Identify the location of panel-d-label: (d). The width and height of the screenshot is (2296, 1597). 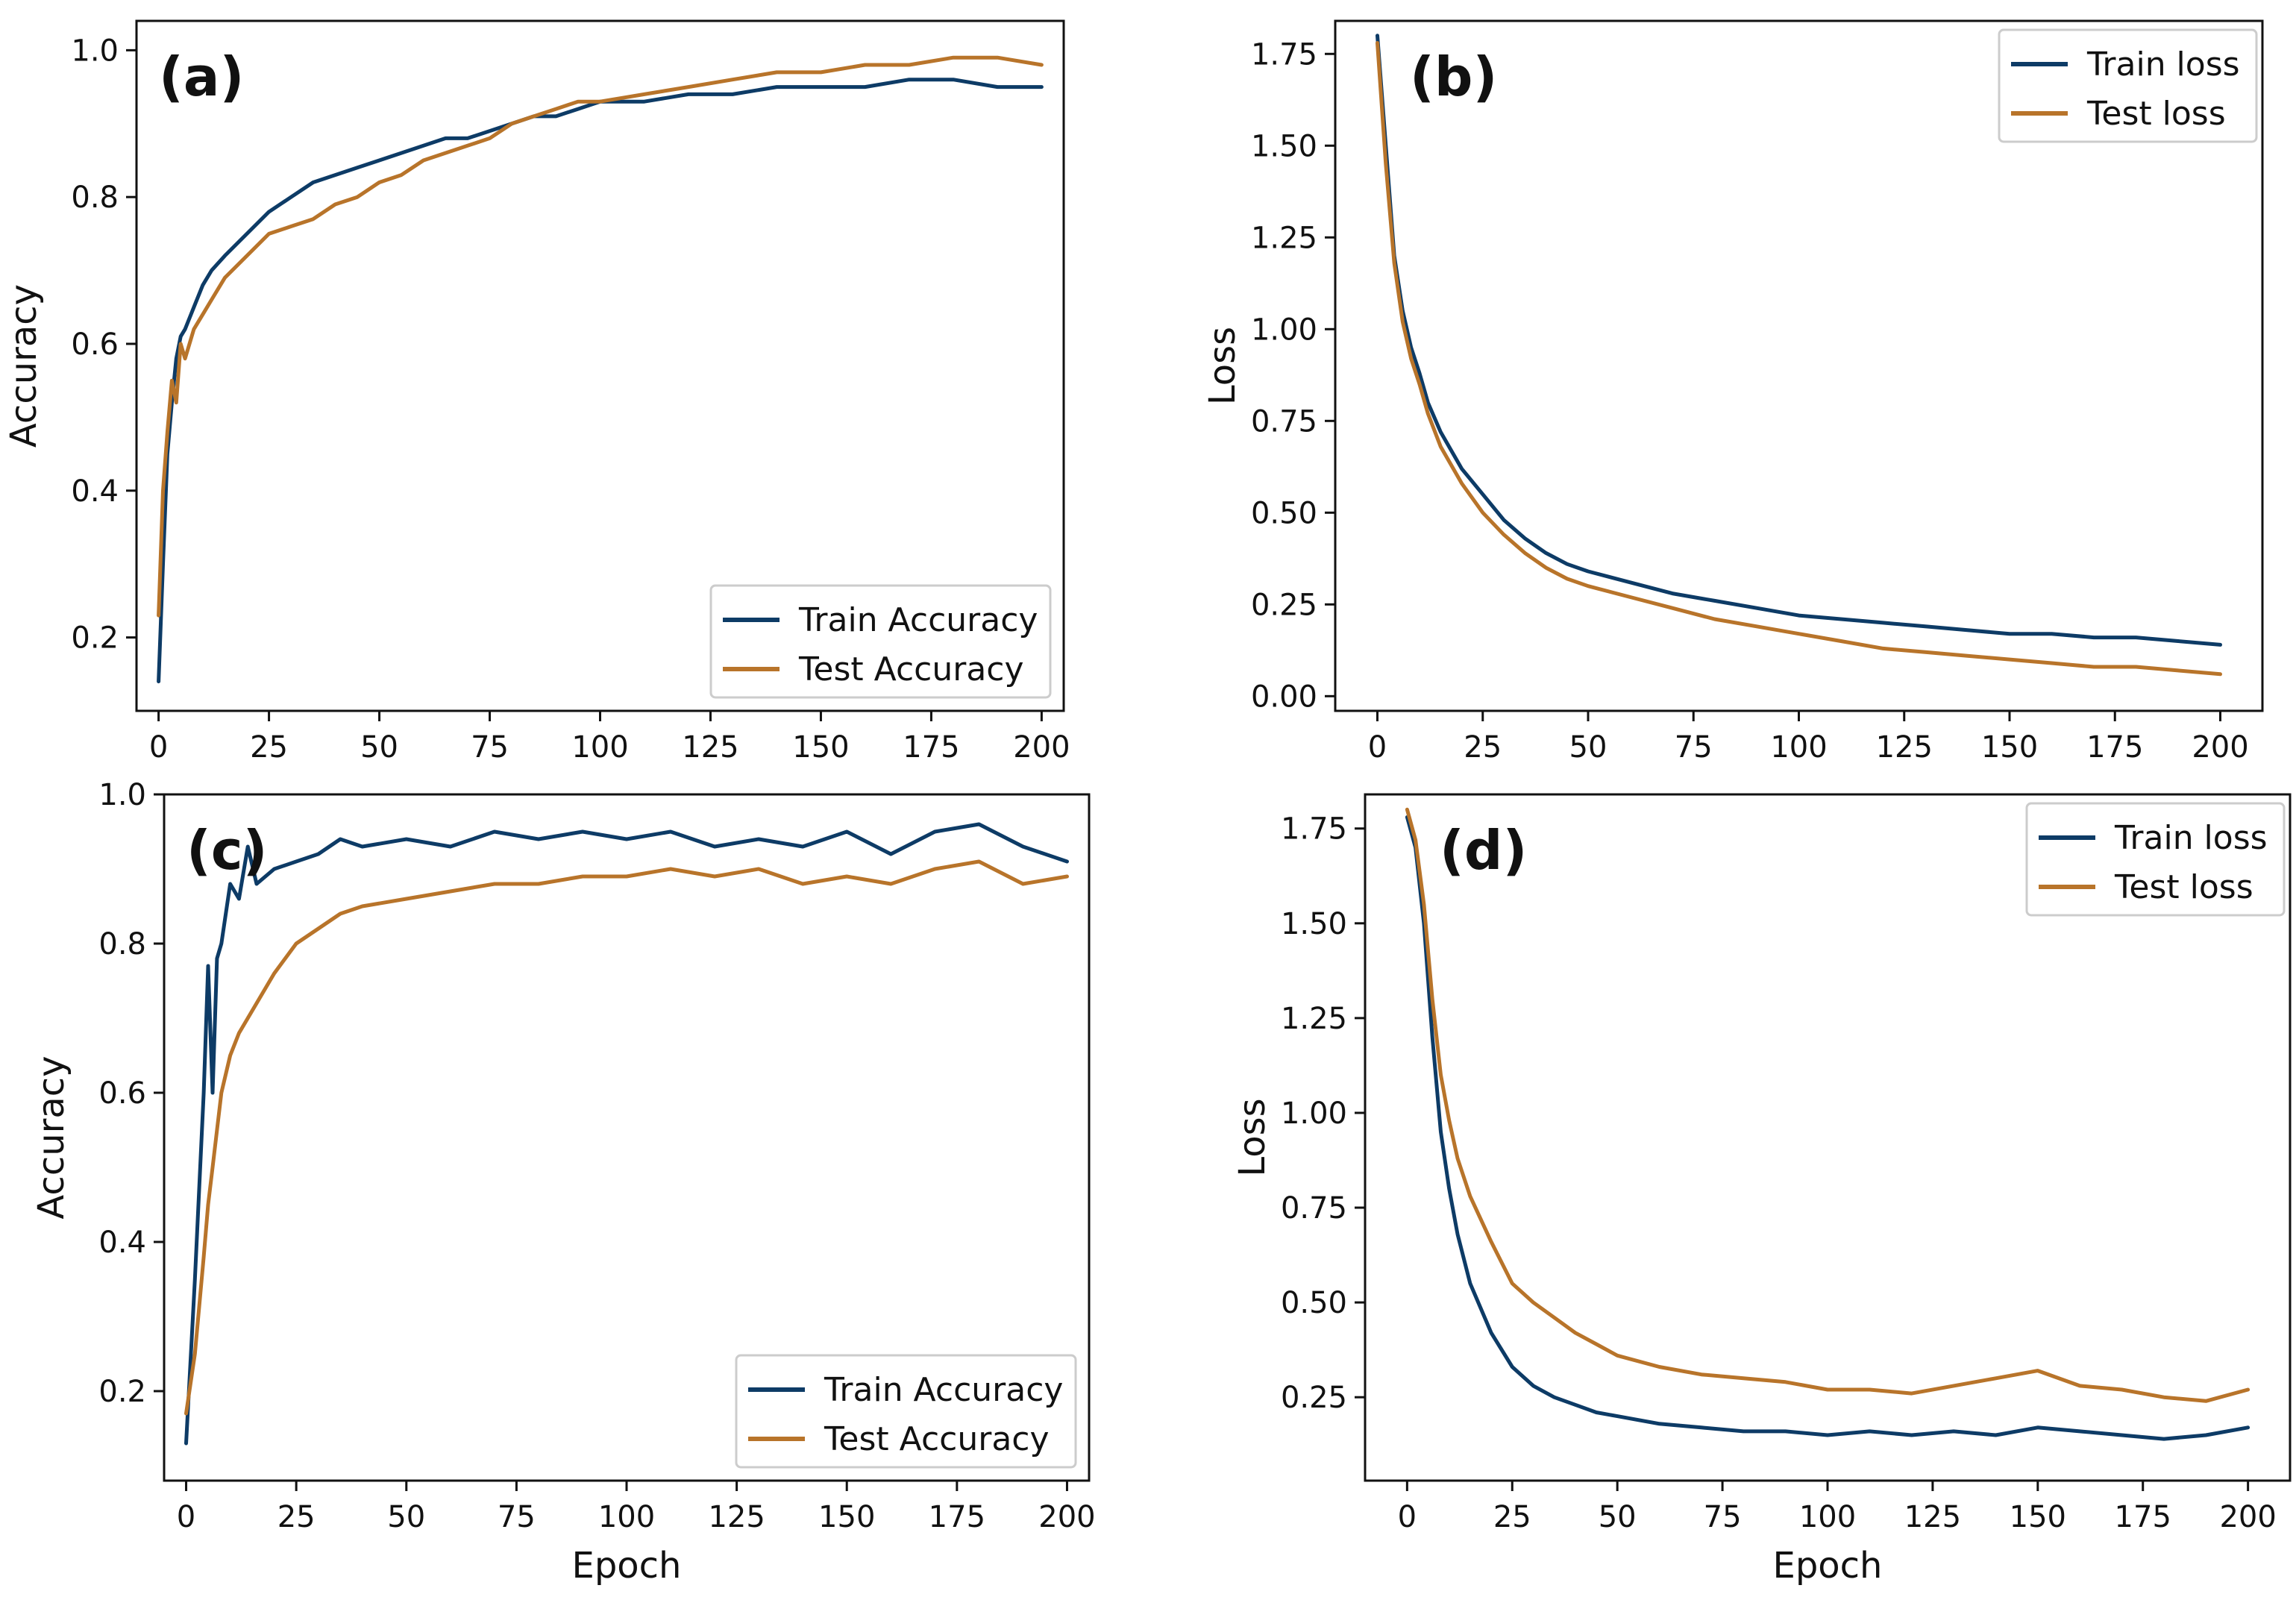
(1483, 851).